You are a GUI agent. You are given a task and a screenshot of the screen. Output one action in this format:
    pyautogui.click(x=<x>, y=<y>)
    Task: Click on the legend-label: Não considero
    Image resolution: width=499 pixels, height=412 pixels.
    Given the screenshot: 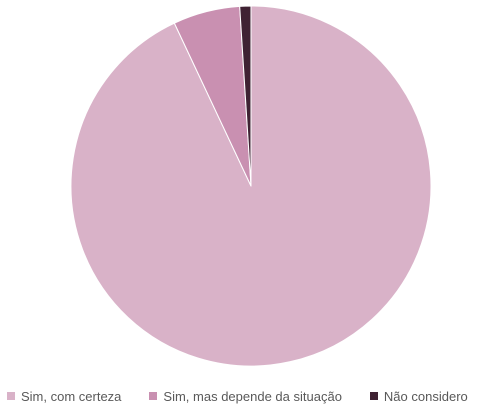 What is the action you would take?
    pyautogui.click(x=425, y=396)
    